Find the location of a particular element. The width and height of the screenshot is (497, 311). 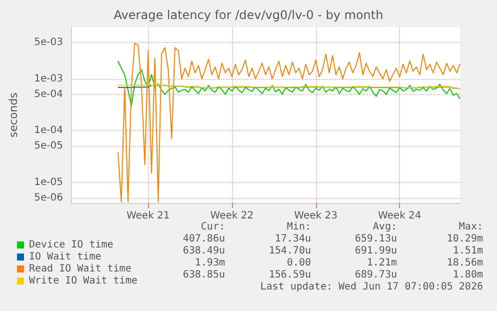

y-tick-label: 5e-03 is located at coordinates (48, 42).